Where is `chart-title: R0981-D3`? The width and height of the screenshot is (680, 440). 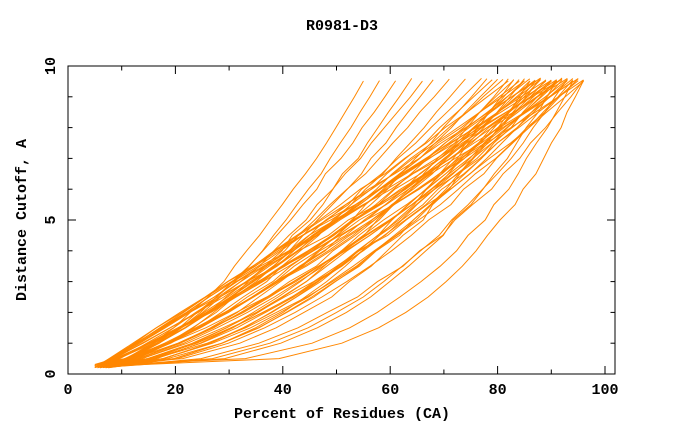
chart-title: R0981-D3 is located at coordinates (342, 26).